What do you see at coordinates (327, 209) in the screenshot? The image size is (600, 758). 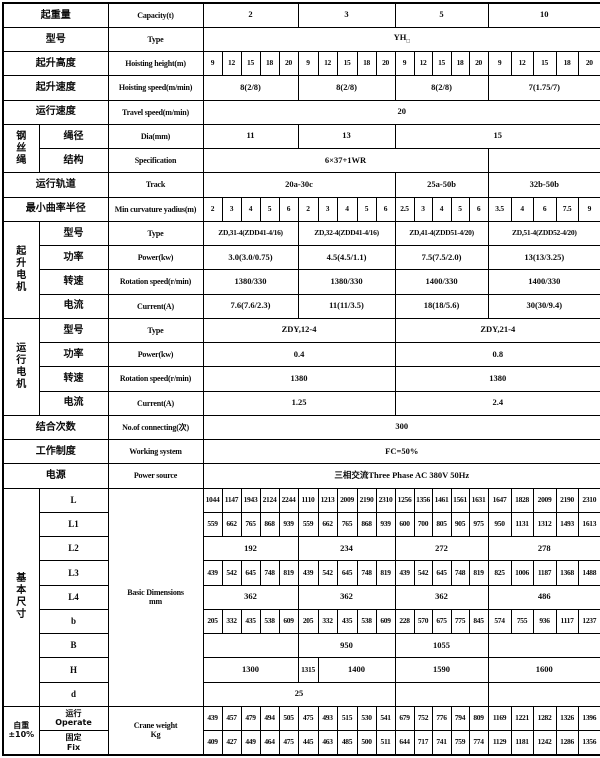 I see `cell-min-radius-8: 3` at bounding box center [327, 209].